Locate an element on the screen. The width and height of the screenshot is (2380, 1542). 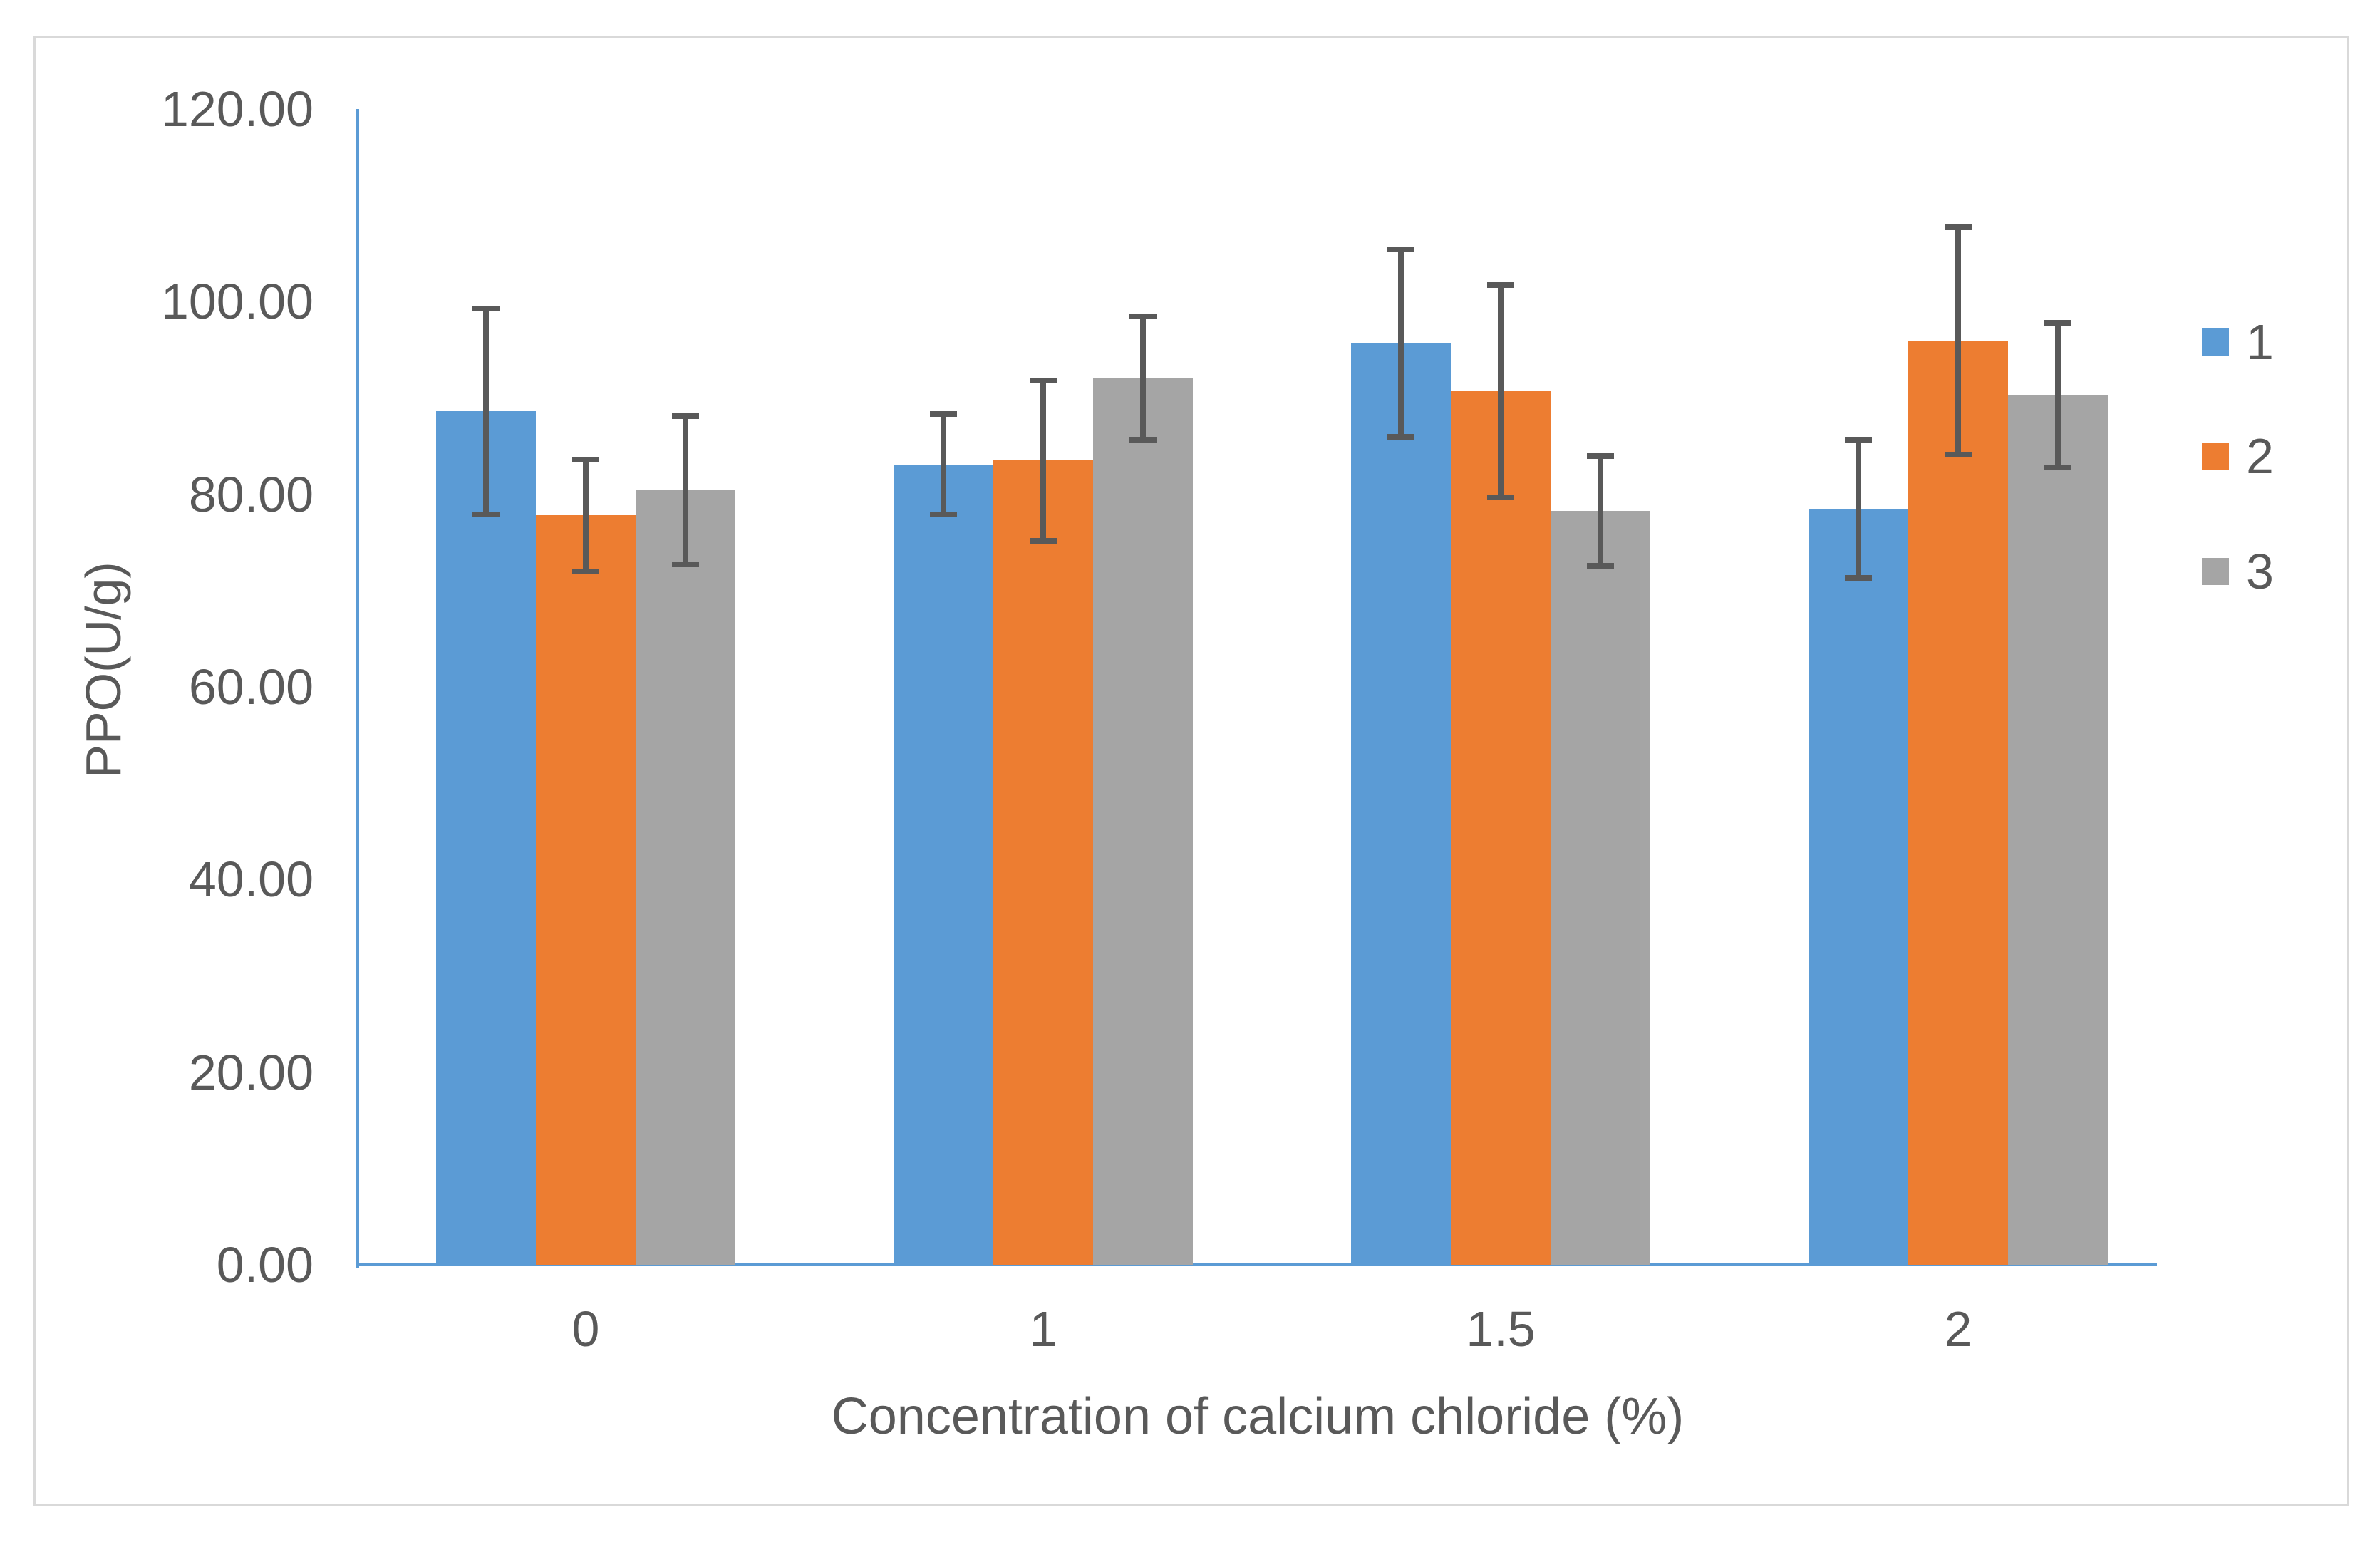
bar-series2-cat0 is located at coordinates (586, 890).